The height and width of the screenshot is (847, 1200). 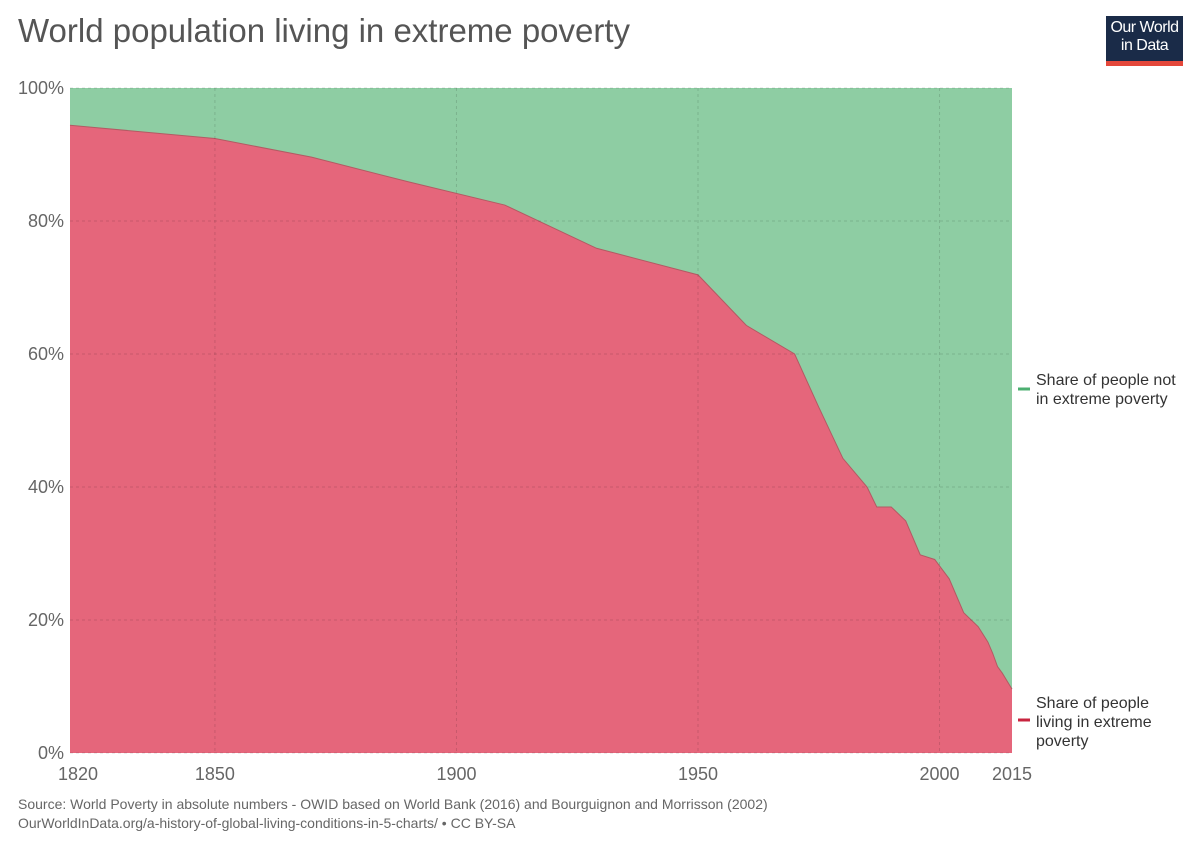 What do you see at coordinates (456, 774) in the screenshot?
I see `x-tick-label: 1900` at bounding box center [456, 774].